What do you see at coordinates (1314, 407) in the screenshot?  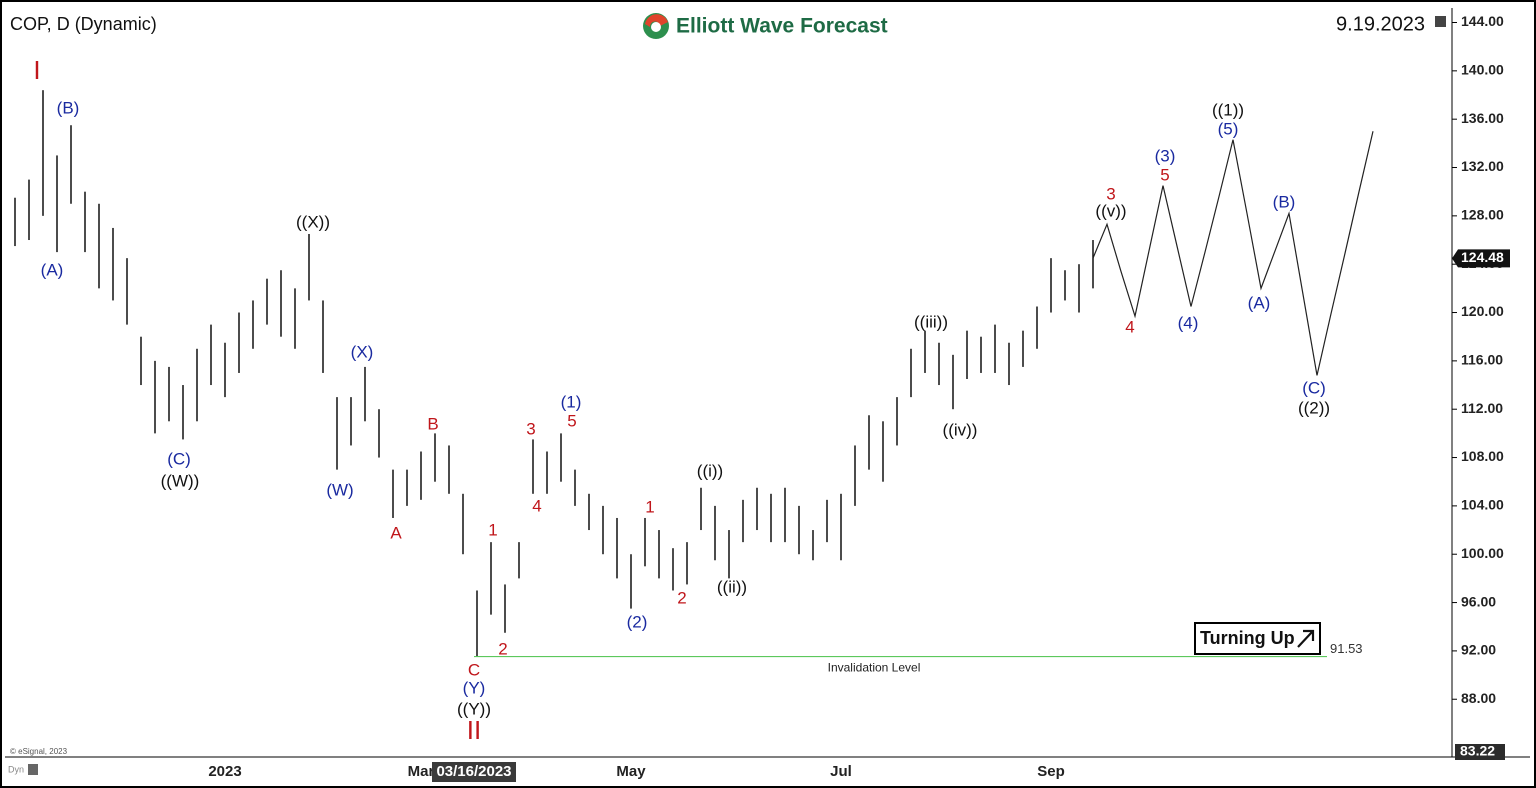 I see `wave-label: ((2))` at bounding box center [1314, 407].